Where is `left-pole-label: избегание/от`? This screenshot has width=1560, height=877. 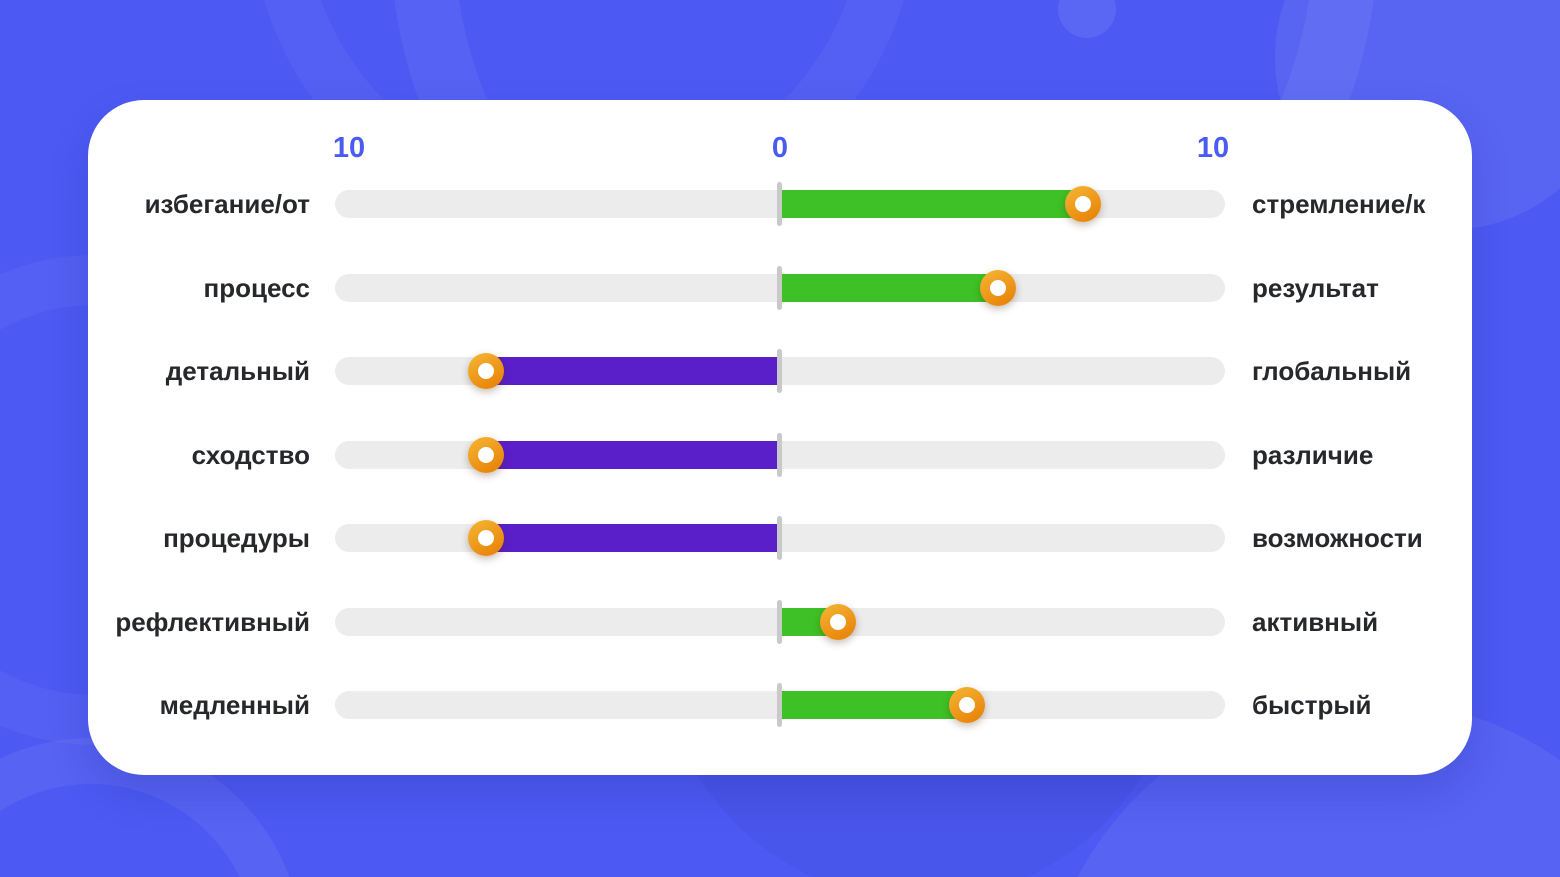
left-pole-label: избегание/от is located at coordinates (227, 204).